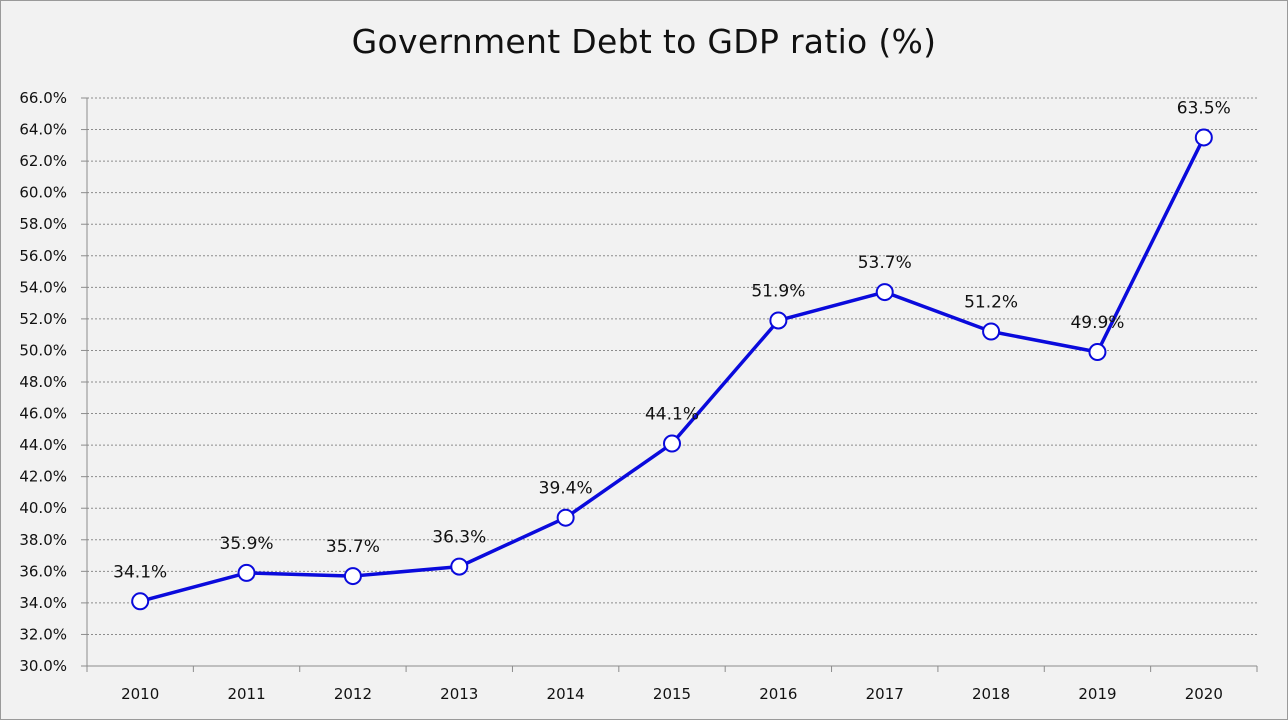  What do you see at coordinates (885, 694) in the screenshot?
I see `x-tick-label: 2017` at bounding box center [885, 694].